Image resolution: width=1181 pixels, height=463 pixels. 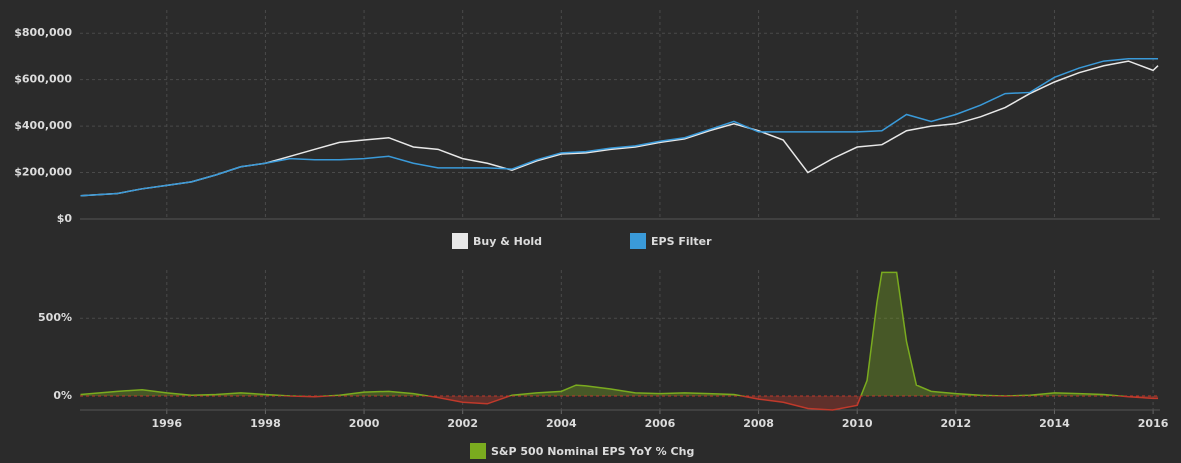 I want to click on series-line, so click(x=718, y=403).